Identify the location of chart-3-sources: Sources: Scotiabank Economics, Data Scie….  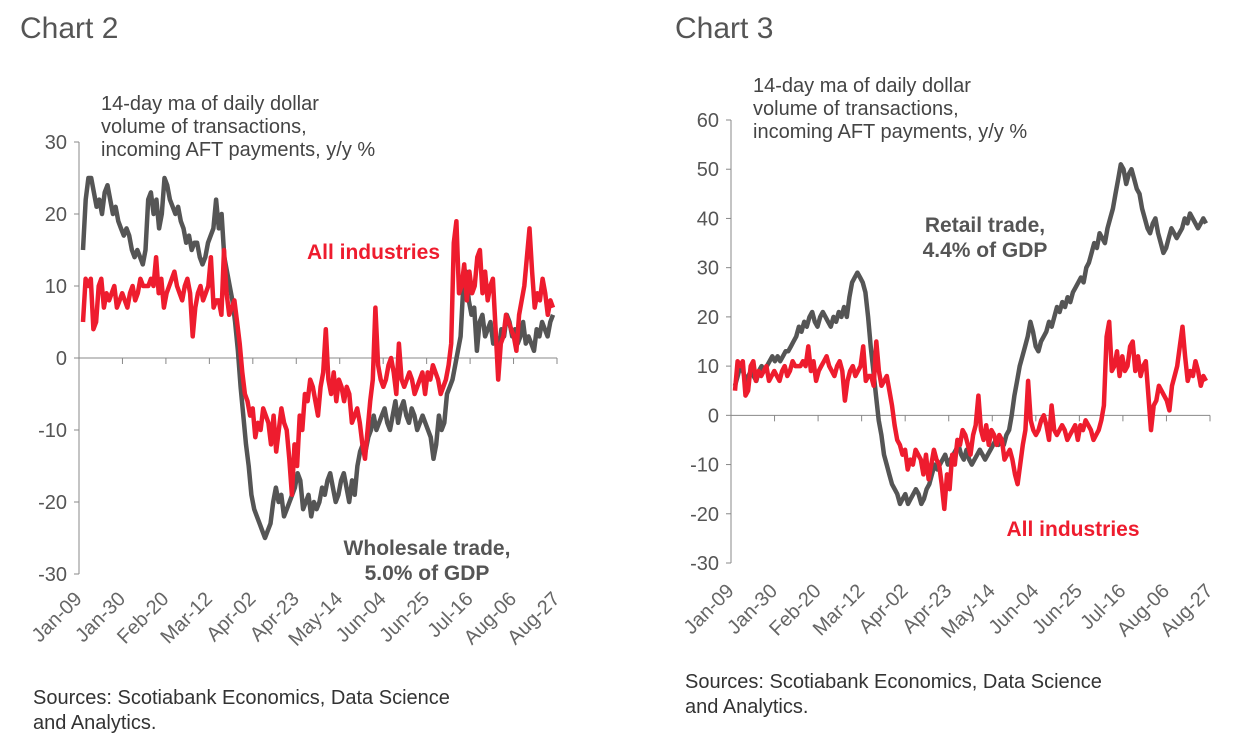
(893, 694).